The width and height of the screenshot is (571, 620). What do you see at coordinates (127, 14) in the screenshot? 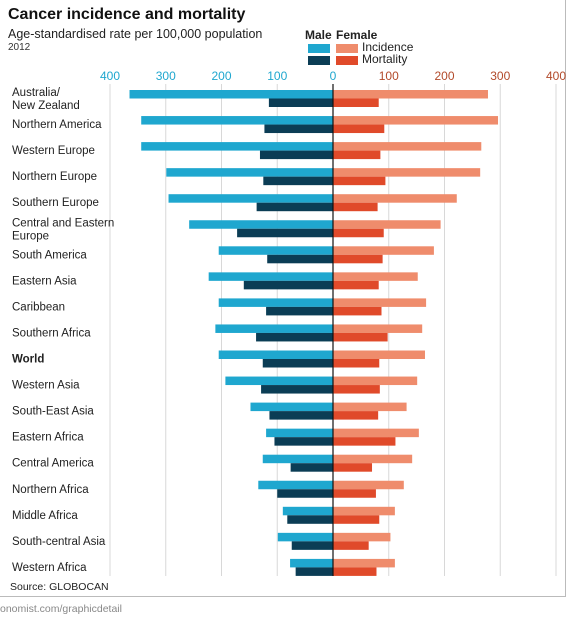
I see `chart-title: Cancer incidence and mortality` at bounding box center [127, 14].